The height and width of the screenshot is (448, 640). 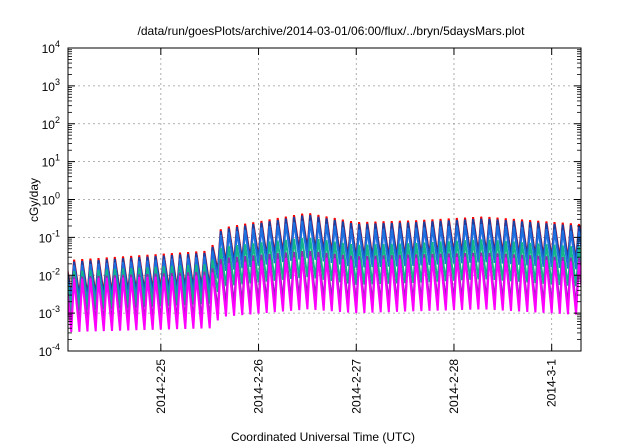 I want to click on x-tick-label: 2014-2-25, so click(x=161, y=386).